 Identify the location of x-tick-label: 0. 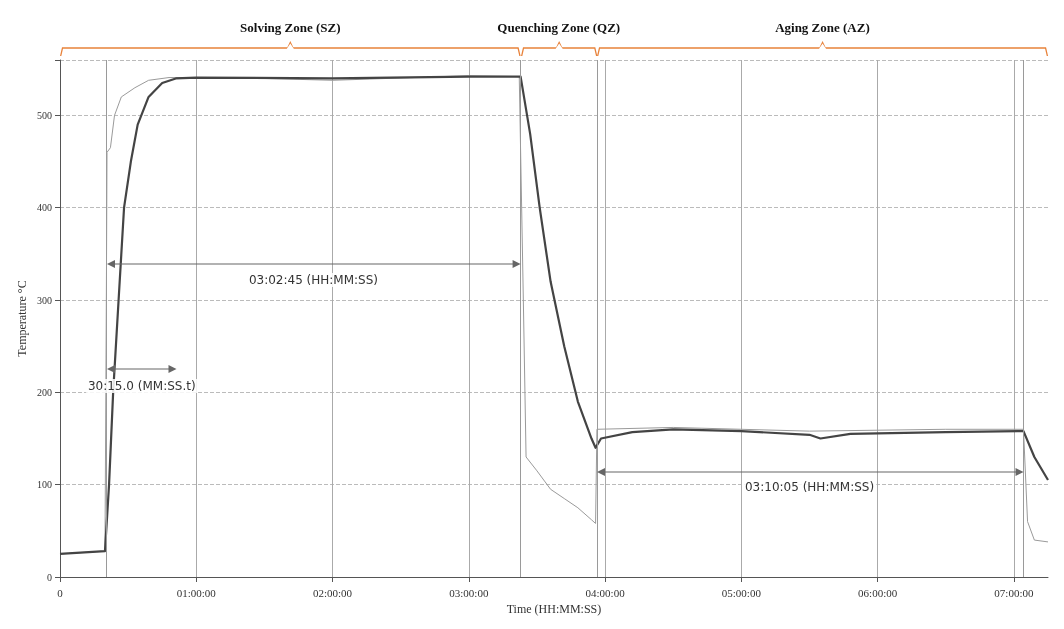
(60, 592).